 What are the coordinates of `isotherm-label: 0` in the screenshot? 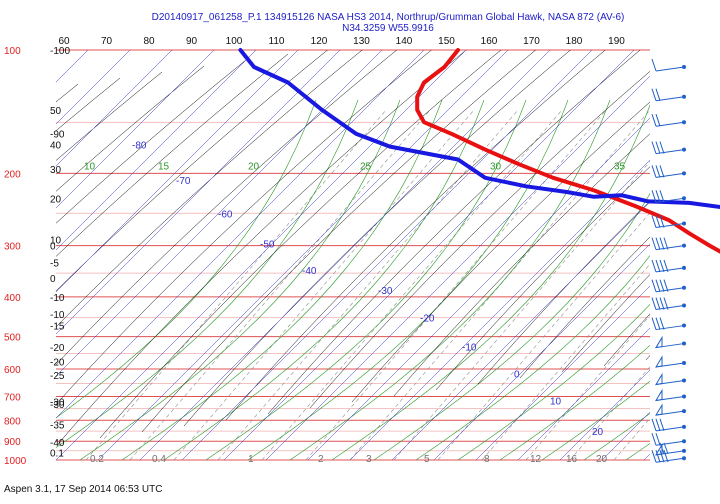 It's located at (517, 375).